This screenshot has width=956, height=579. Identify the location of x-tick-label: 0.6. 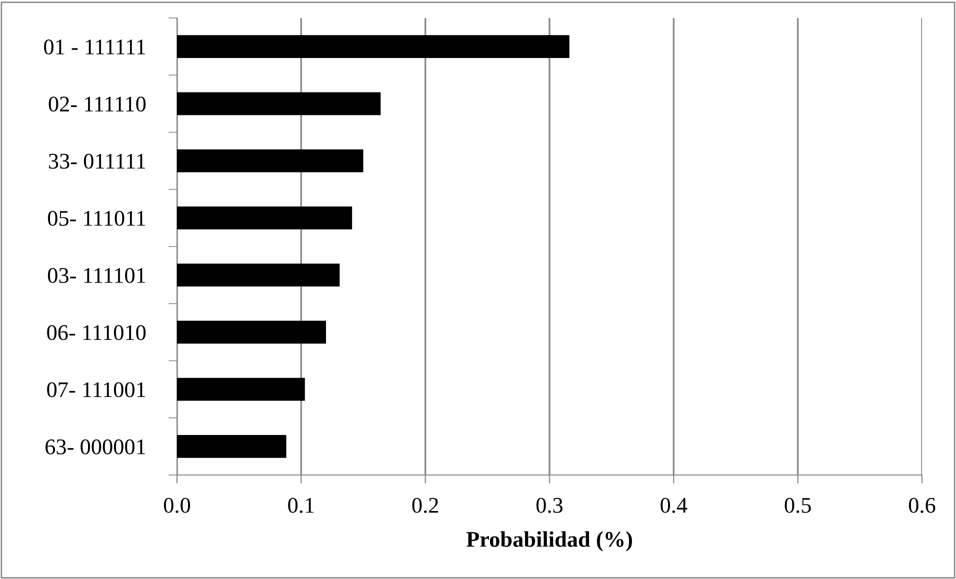
(922, 505).